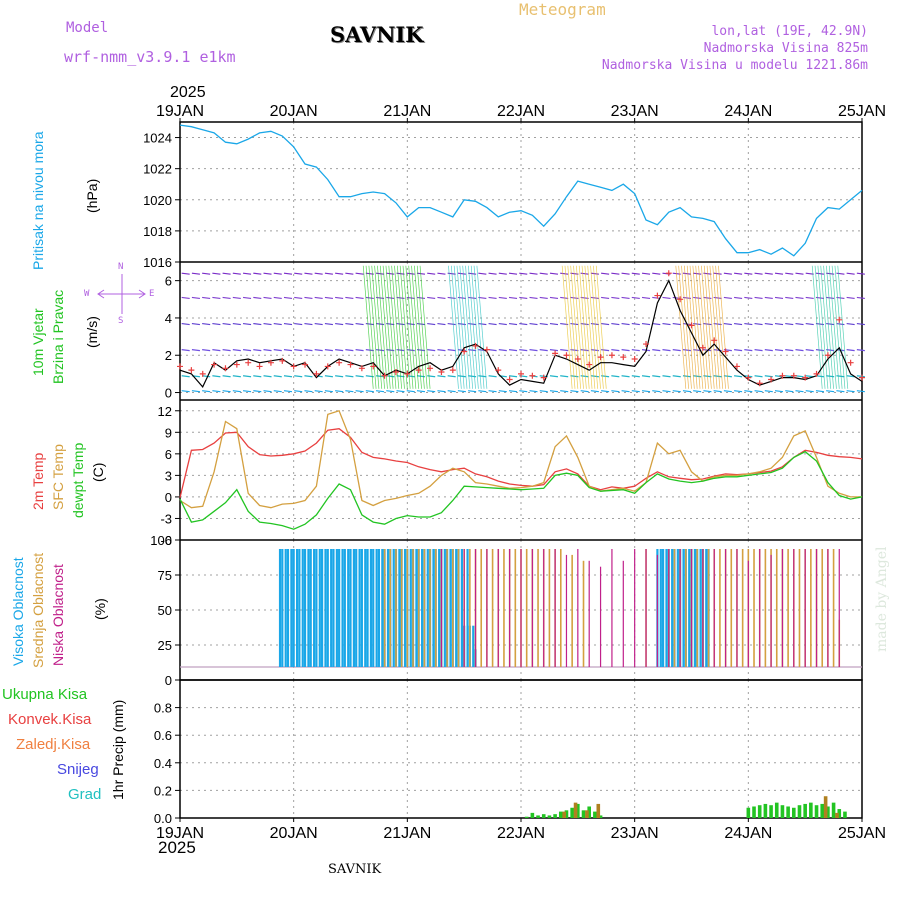 Image resolution: width=900 pixels, height=900 pixels. What do you see at coordinates (862, 833) in the screenshot?
I see `date-label-bottom: 25JAN` at bounding box center [862, 833].